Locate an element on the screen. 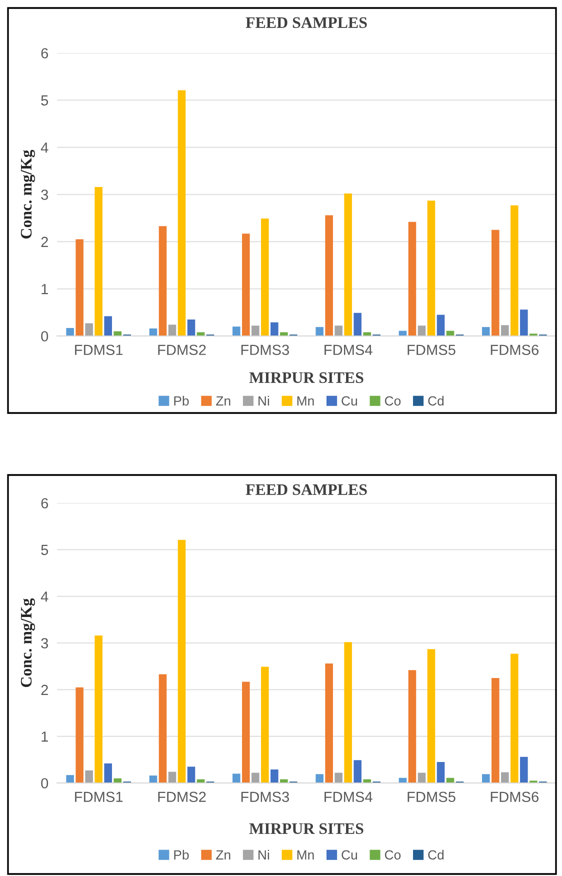  y-tick-label: 6 is located at coordinates (44, 53).